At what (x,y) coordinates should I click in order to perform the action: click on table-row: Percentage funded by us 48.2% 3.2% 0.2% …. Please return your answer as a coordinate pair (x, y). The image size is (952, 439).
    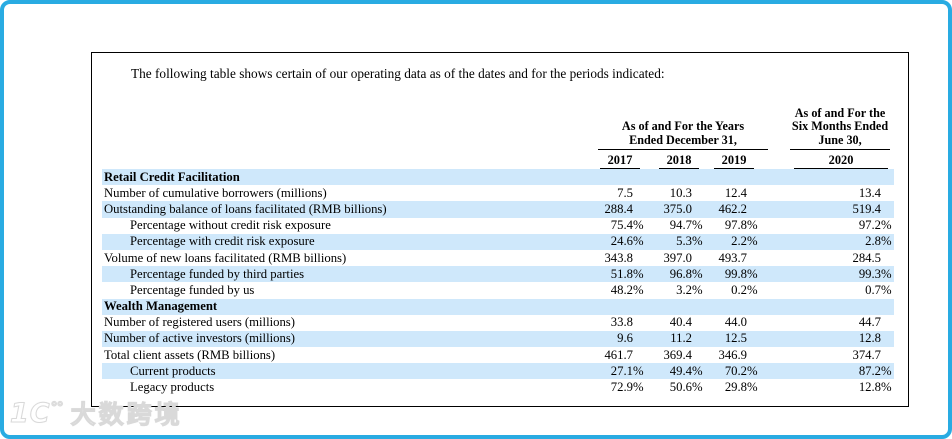
    Looking at the image, I should click on (498, 290).